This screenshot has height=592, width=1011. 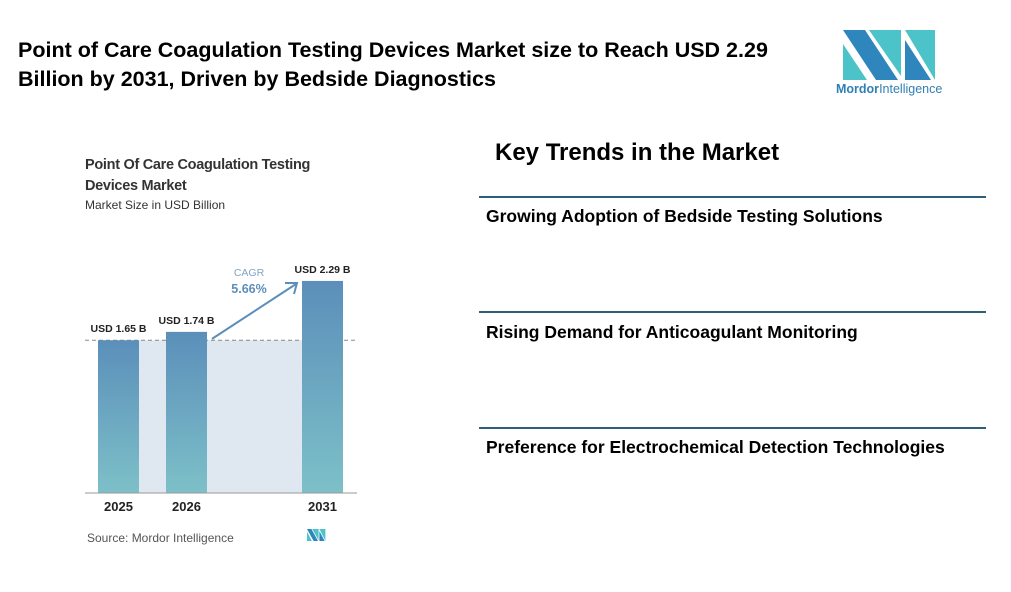 I want to click on chart-source: Source: Mordor Intelligence, so click(x=160, y=538).